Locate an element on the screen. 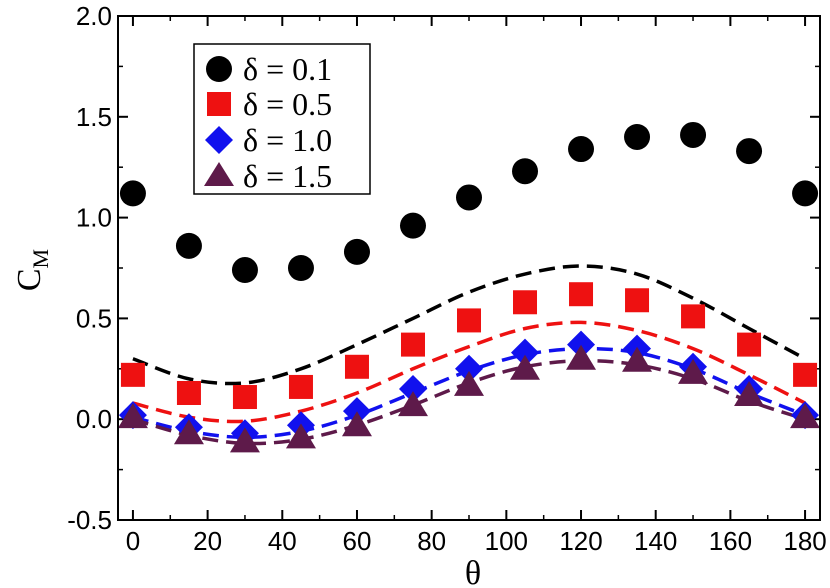  legend-entry-3: δ = 1.5 is located at coordinates (268, 176).